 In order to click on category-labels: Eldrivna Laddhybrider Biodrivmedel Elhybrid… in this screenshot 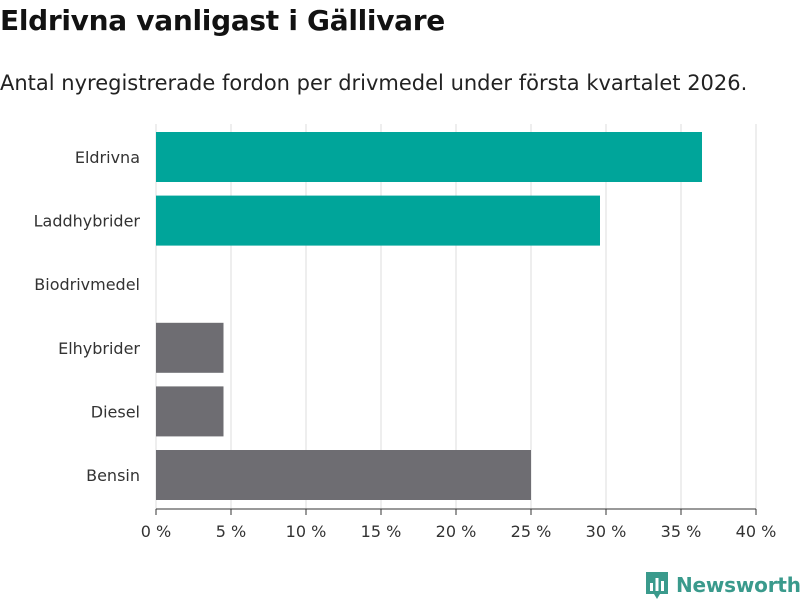, I will do `click(87, 316)`.